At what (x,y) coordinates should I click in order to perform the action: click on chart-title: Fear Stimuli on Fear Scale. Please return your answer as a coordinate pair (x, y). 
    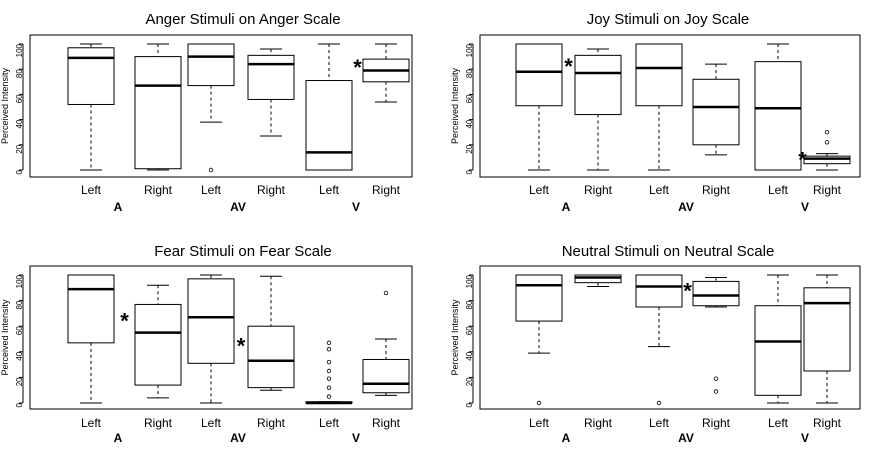
    Looking at the image, I should click on (243, 251).